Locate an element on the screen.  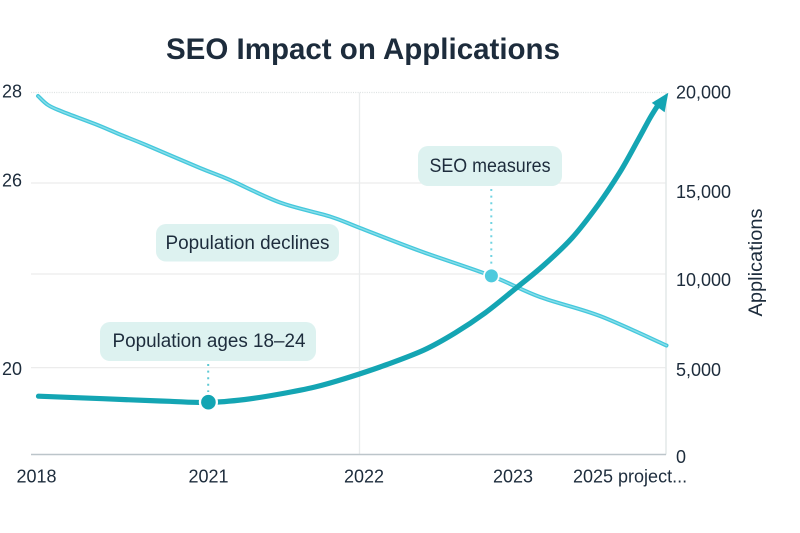
svg-text: 2018 is located at coordinates (36, 477).